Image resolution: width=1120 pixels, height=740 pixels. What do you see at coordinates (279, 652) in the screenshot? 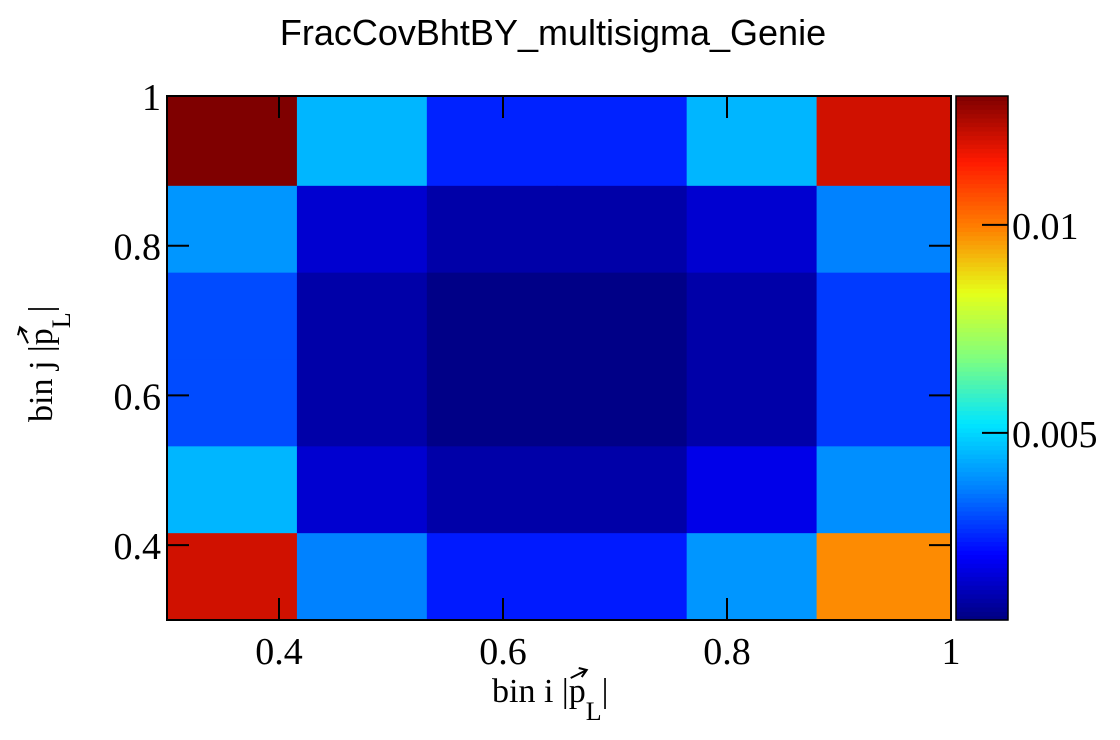
I see `x-tick-label: 0.4` at bounding box center [279, 652].